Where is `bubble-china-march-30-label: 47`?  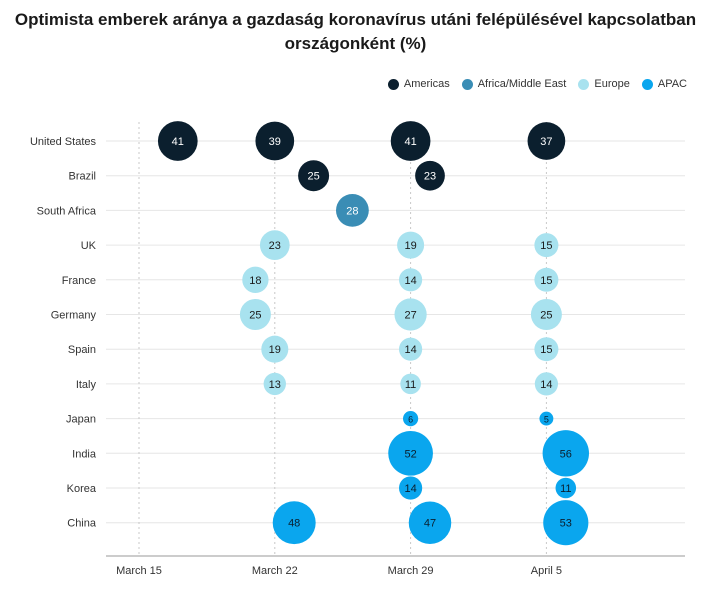
bubble-china-march-30-label: 47 is located at coordinates (430, 524).